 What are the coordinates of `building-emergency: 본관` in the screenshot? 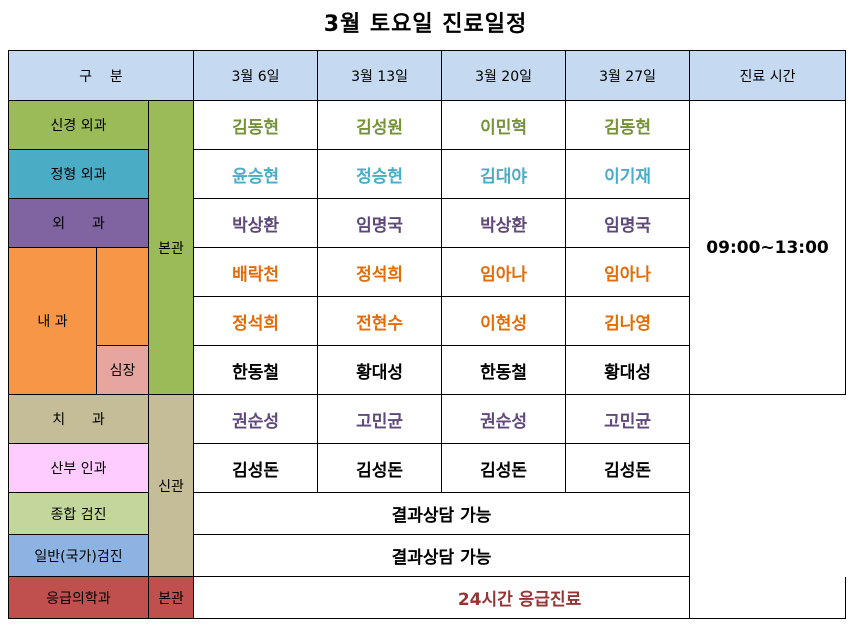 It's located at (171, 597).